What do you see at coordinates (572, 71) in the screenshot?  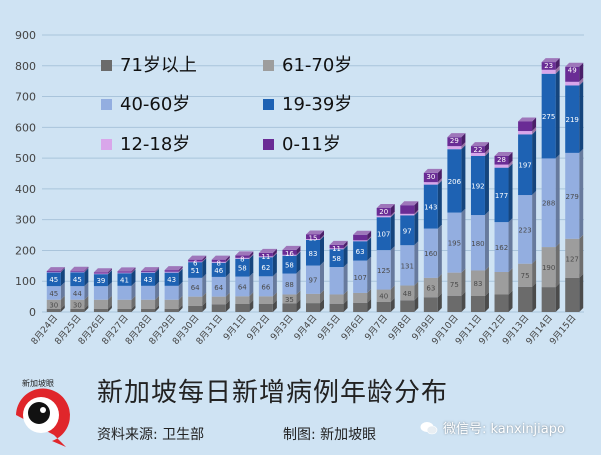 I see `data-label: 49` at bounding box center [572, 71].